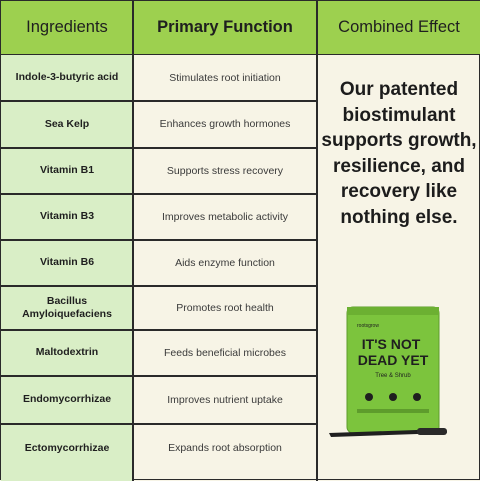 This screenshot has height=481, width=480. Describe the element at coordinates (67, 28) in the screenshot. I see `header-ingredients: Ingredients` at that location.